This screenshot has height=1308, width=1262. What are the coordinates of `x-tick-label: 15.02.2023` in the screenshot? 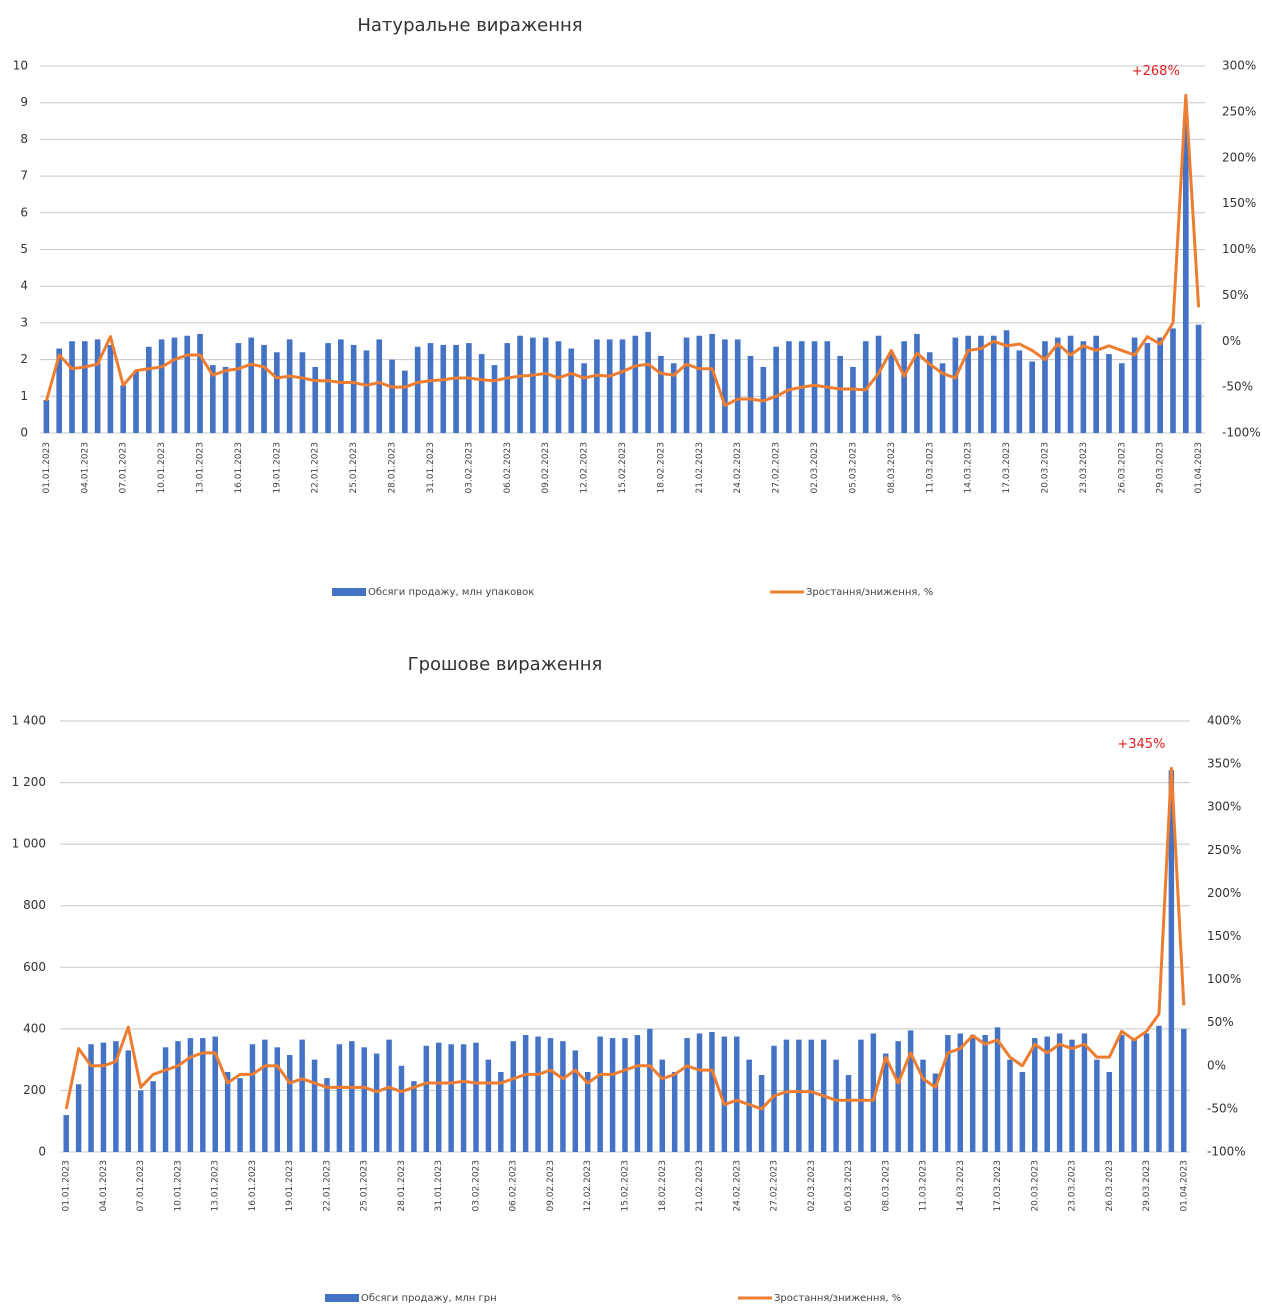 It's located at (626, 1186).